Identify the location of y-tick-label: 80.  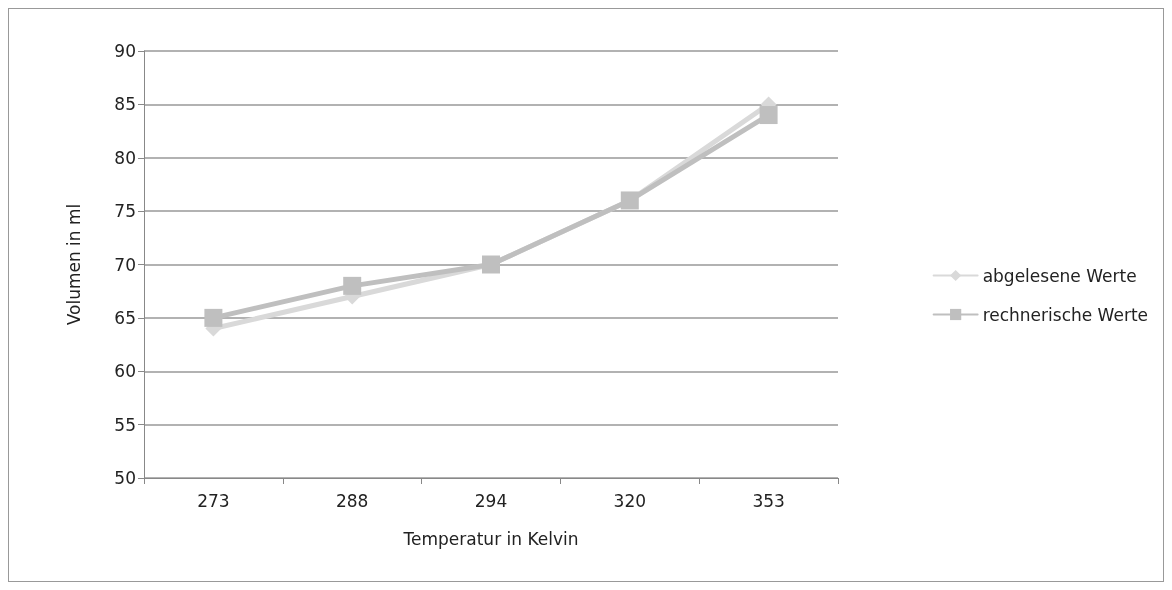
(125, 157).